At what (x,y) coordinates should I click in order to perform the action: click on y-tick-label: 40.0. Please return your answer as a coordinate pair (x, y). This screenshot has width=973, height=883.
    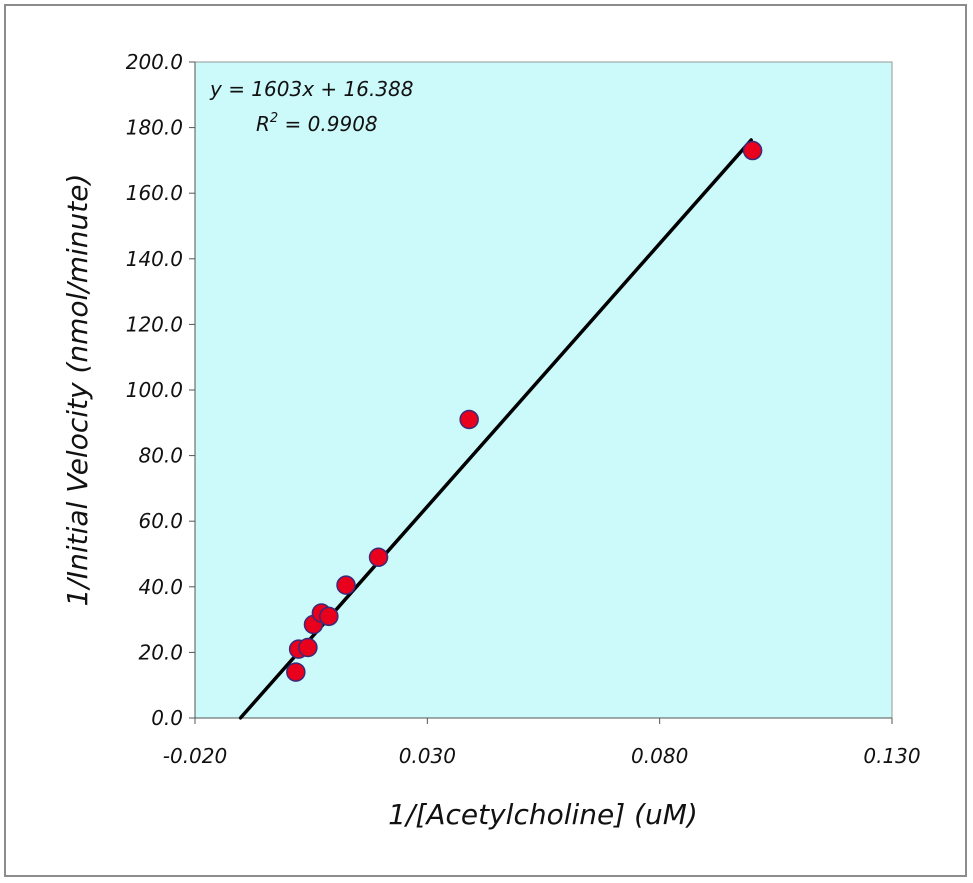
    Looking at the image, I should click on (160, 587).